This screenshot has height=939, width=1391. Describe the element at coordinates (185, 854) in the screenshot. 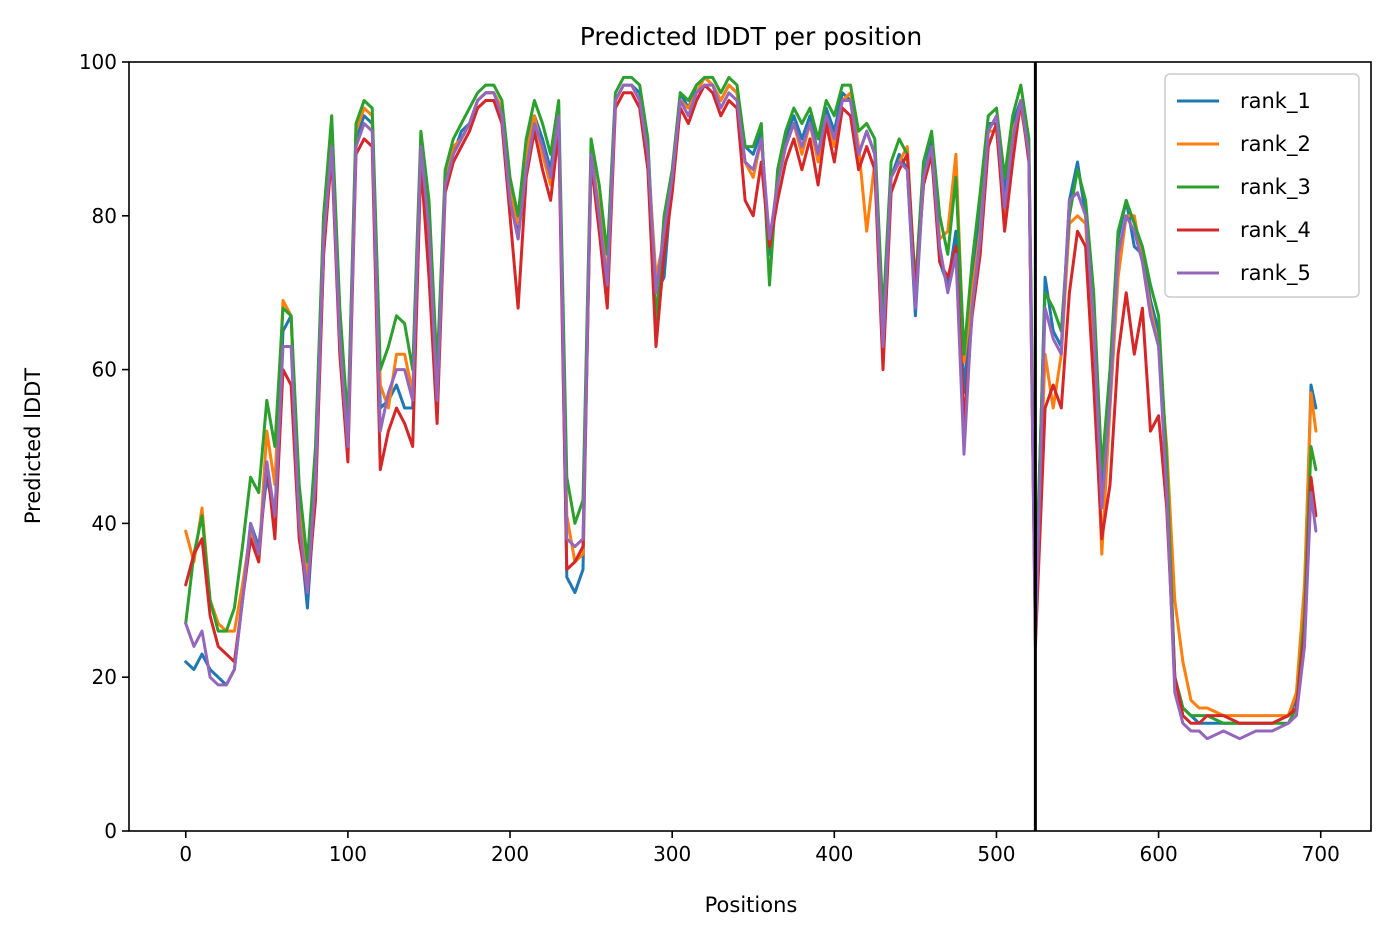

I see `x-tick-label: 0` at that location.